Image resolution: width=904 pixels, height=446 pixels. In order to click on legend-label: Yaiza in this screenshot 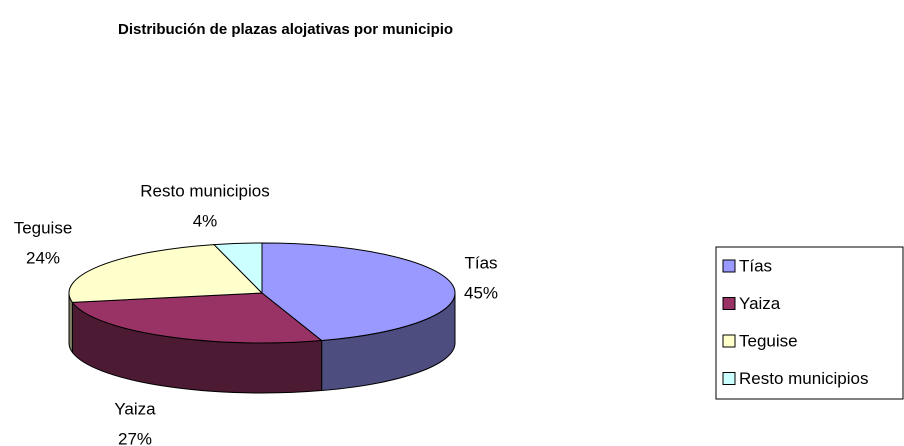, I will do `click(760, 303)`.